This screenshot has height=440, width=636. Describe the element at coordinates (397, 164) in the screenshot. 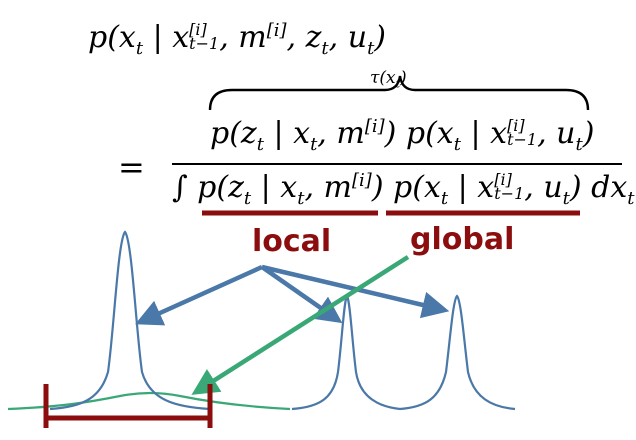

I see `fraction-line` at that location.